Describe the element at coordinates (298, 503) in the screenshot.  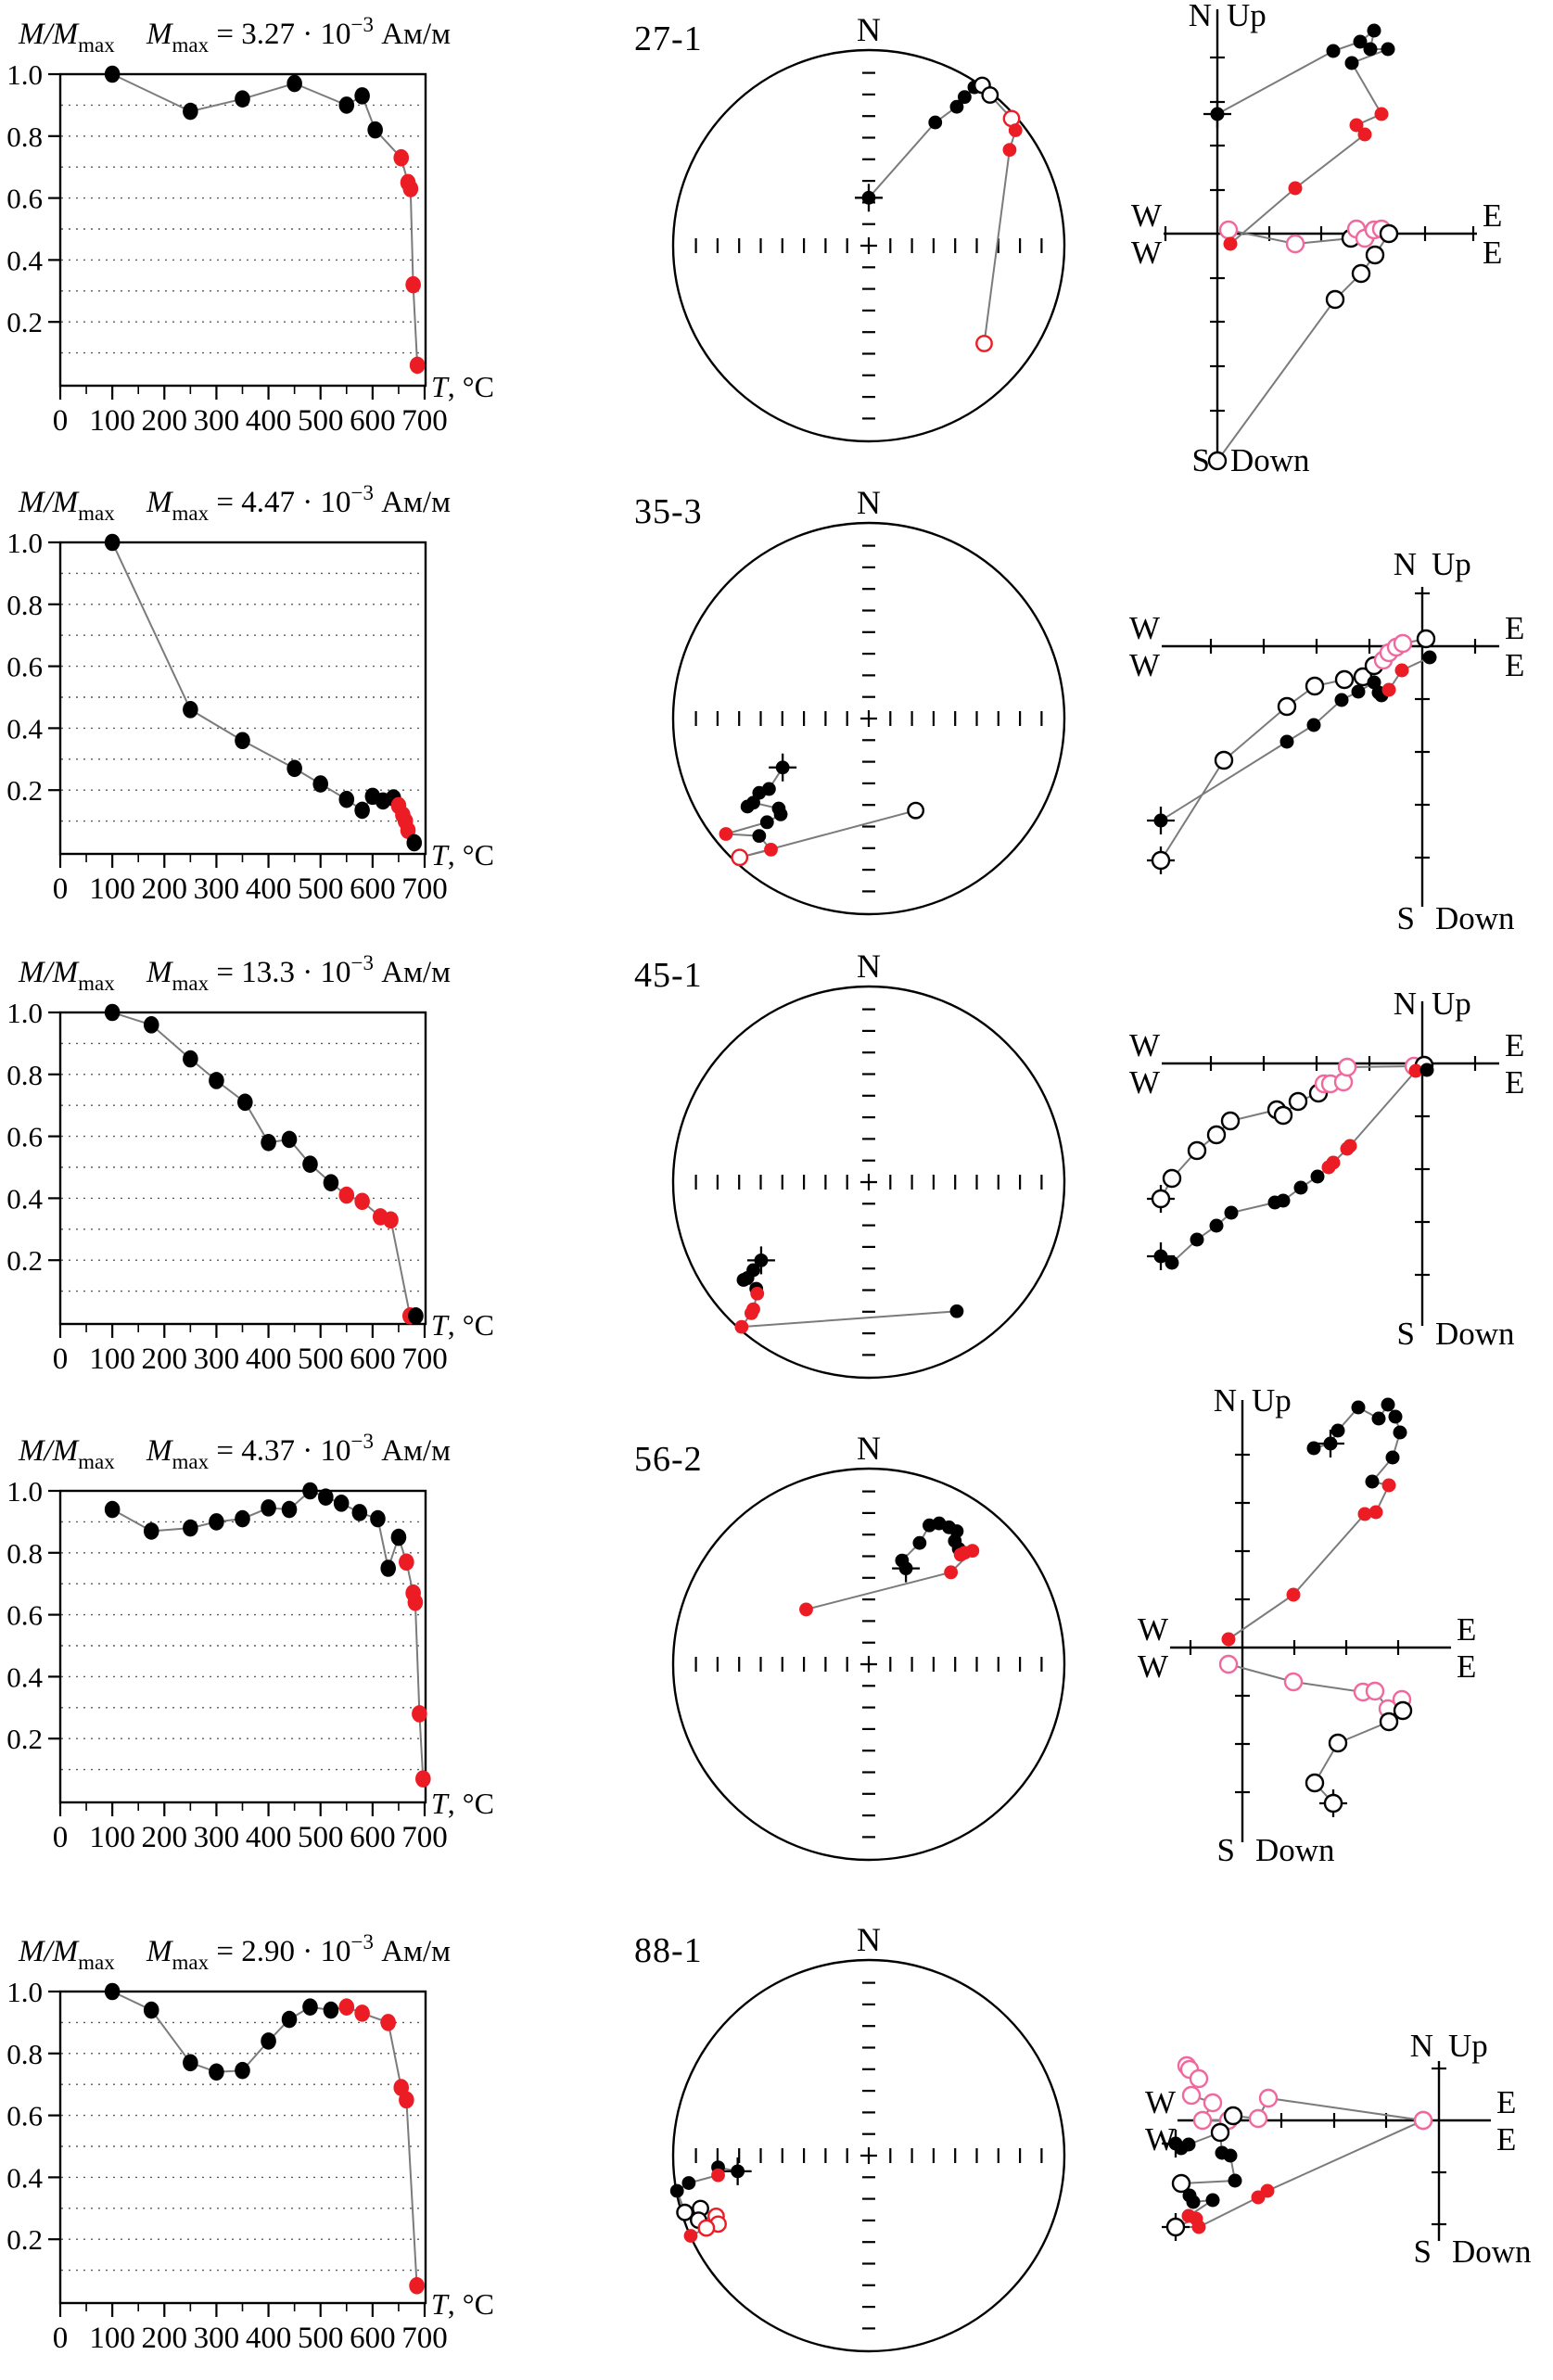
I see `svg-text: Mmax = 4.47 · 10−3 Ам/м` at that location.